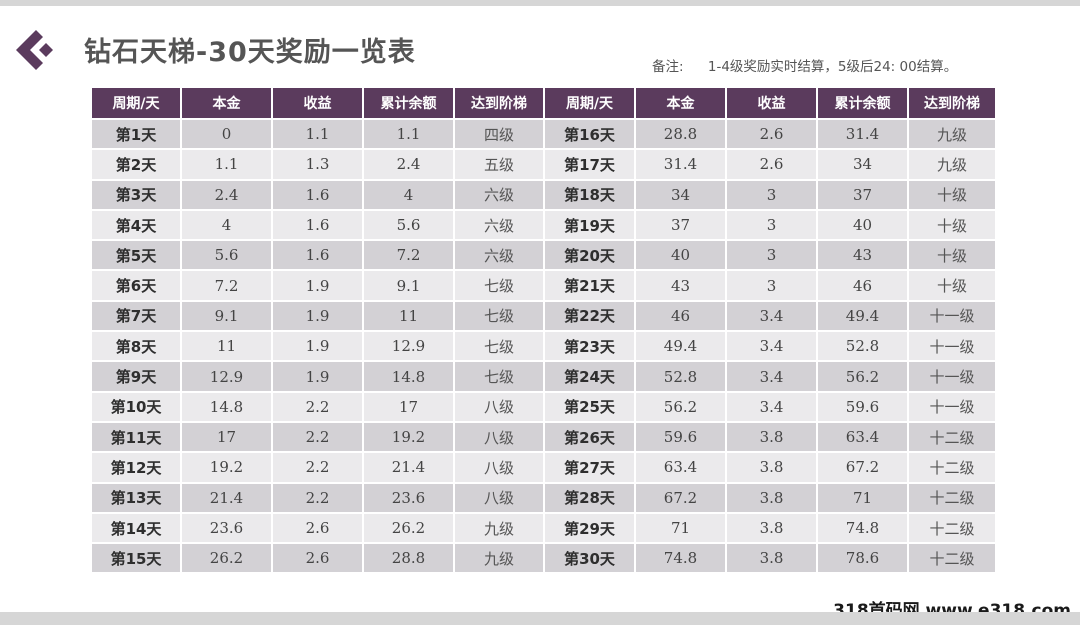 This screenshot has width=1080, height=625. What do you see at coordinates (680, 316) in the screenshot?
I see `principal-cell: 46` at bounding box center [680, 316].